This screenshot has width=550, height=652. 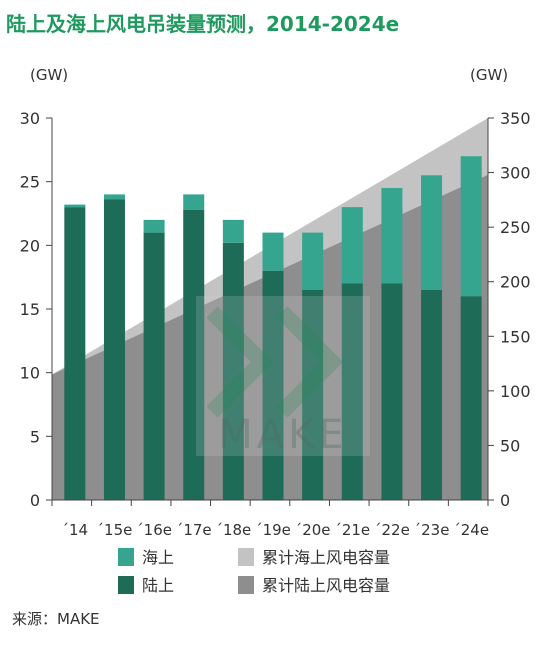 I want to click on y-right-unit-label: (GW), so click(x=489, y=75).